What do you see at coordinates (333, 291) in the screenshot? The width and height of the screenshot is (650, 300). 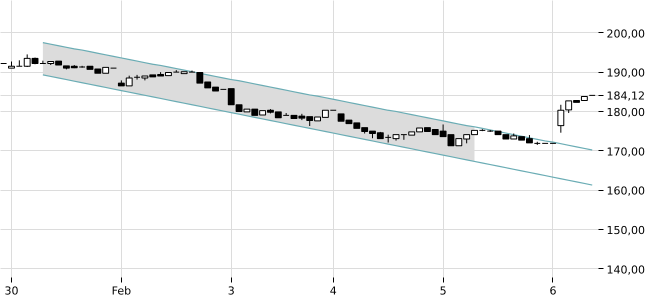 I see `x-tick-label: 4` at bounding box center [333, 291].